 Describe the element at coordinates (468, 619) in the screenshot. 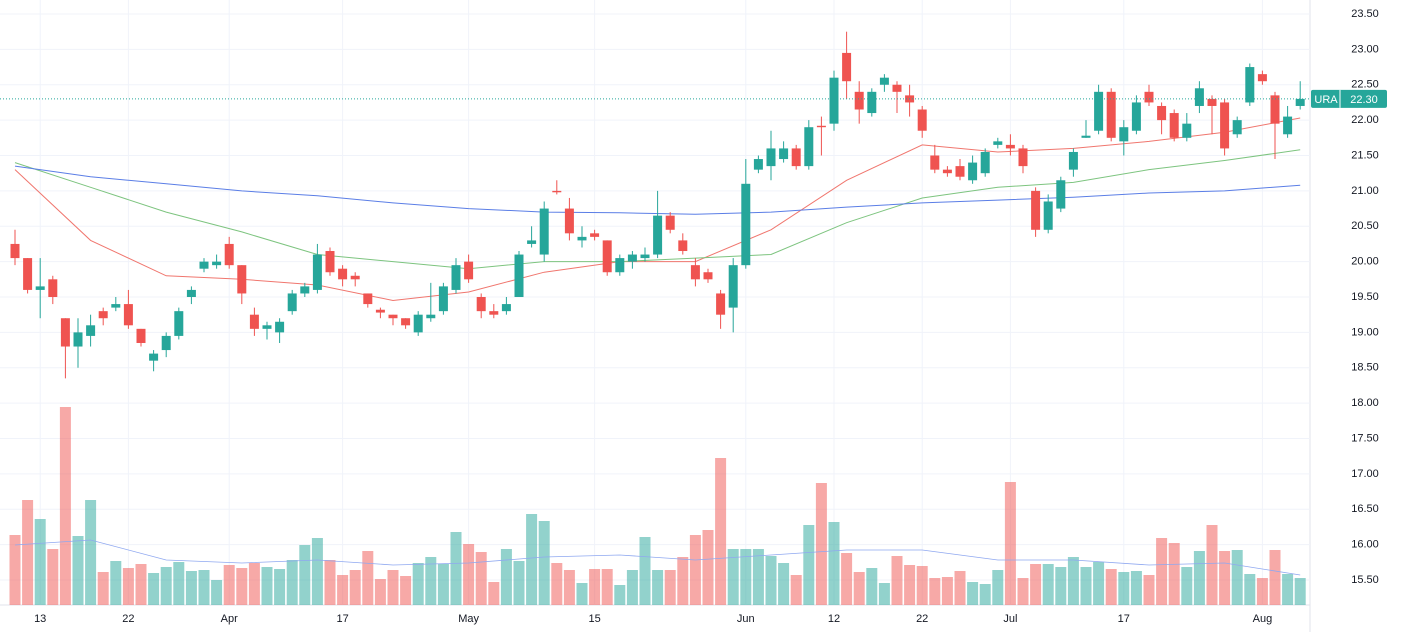

I see `x-tick-label: May` at that location.